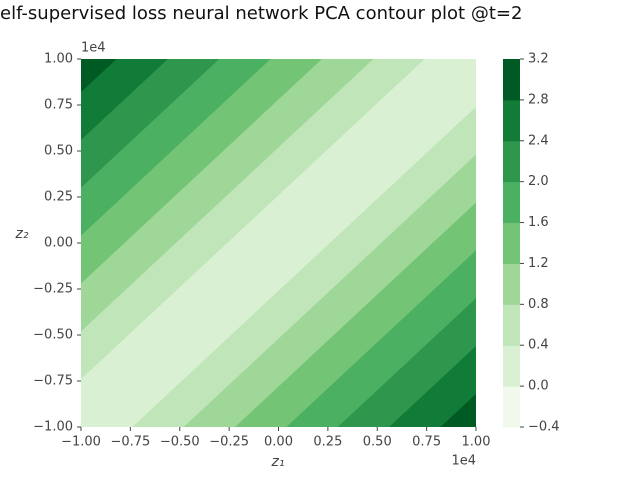 This screenshot has height=480, width=640. Describe the element at coordinates (53, 381) in the screenshot. I see `y-tick-label: −0.75` at that location.